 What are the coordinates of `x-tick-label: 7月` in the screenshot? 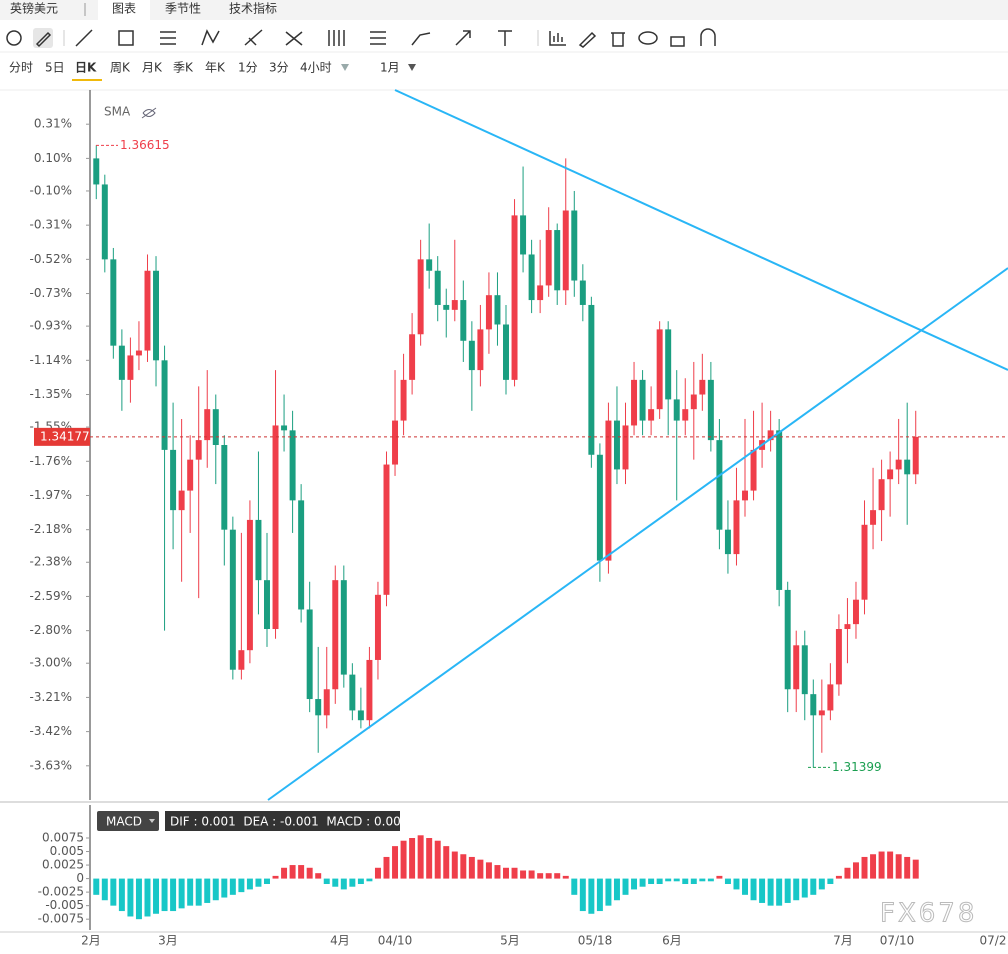 It's located at (843, 941).